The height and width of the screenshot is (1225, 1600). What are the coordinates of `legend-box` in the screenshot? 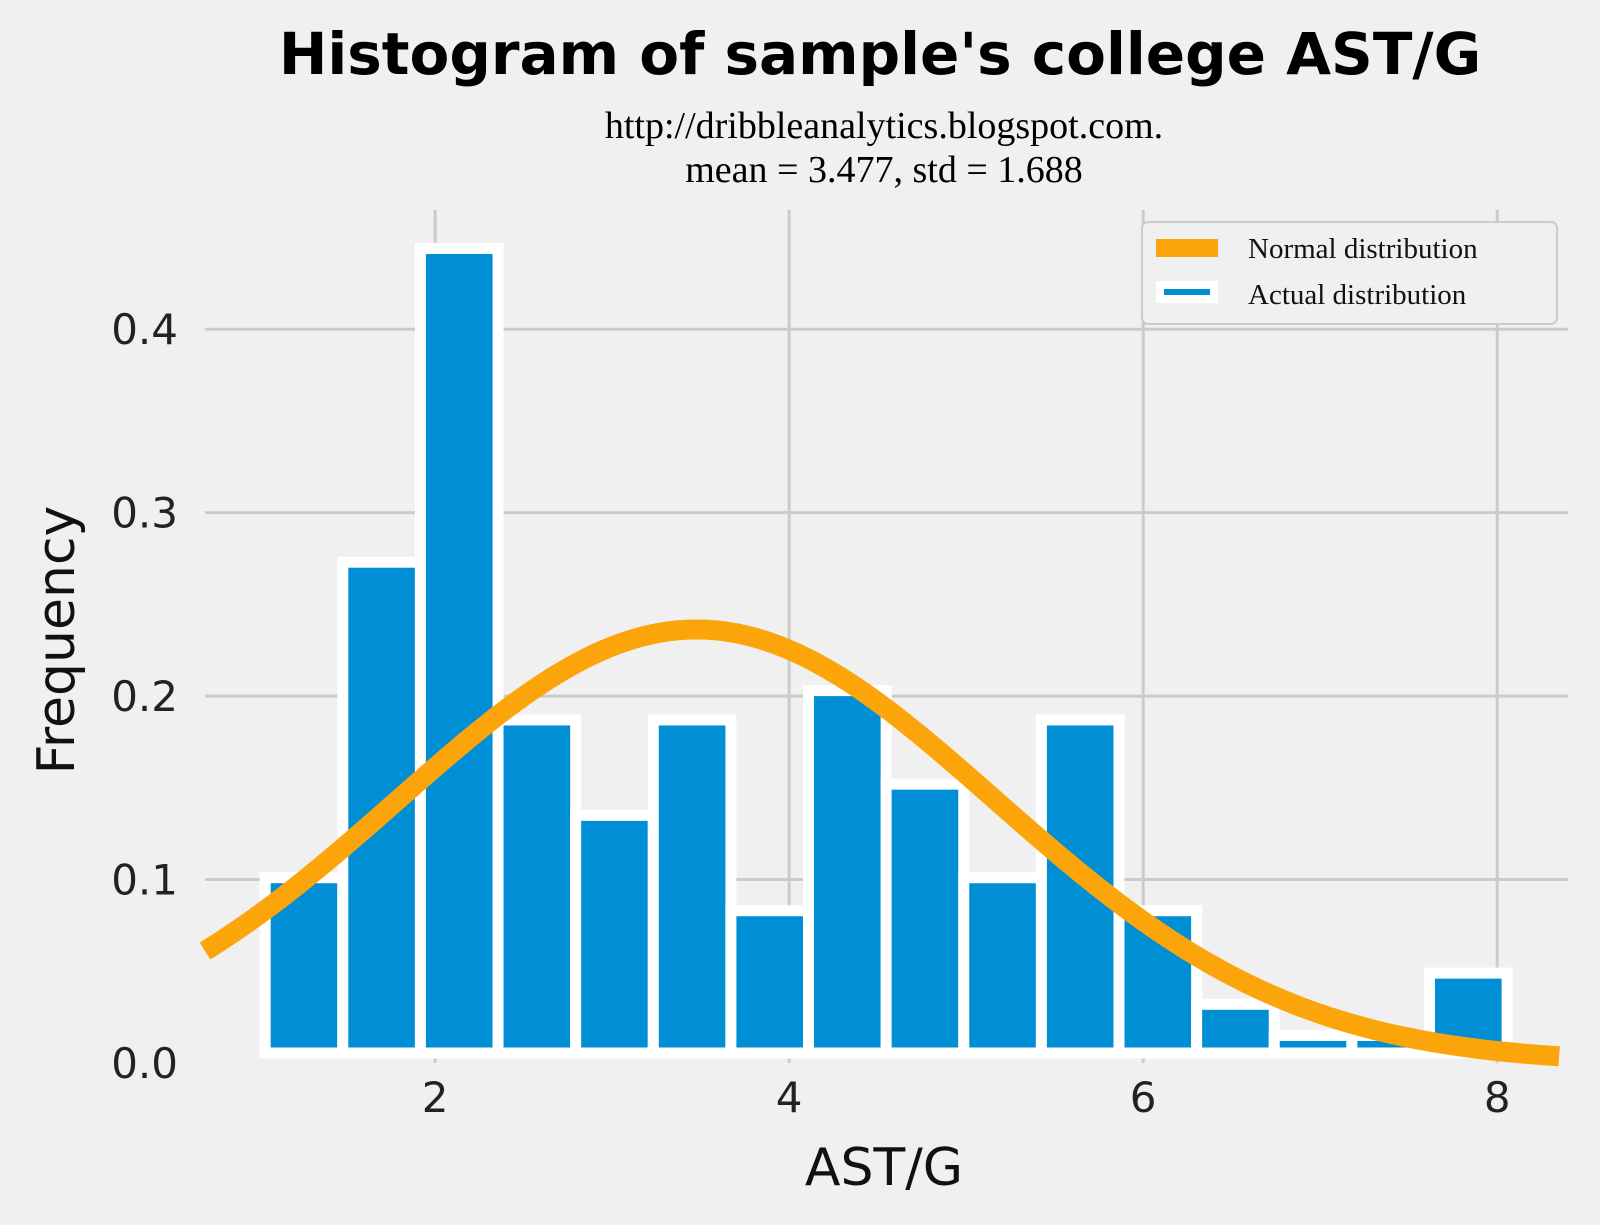 It's located at (1349, 273).